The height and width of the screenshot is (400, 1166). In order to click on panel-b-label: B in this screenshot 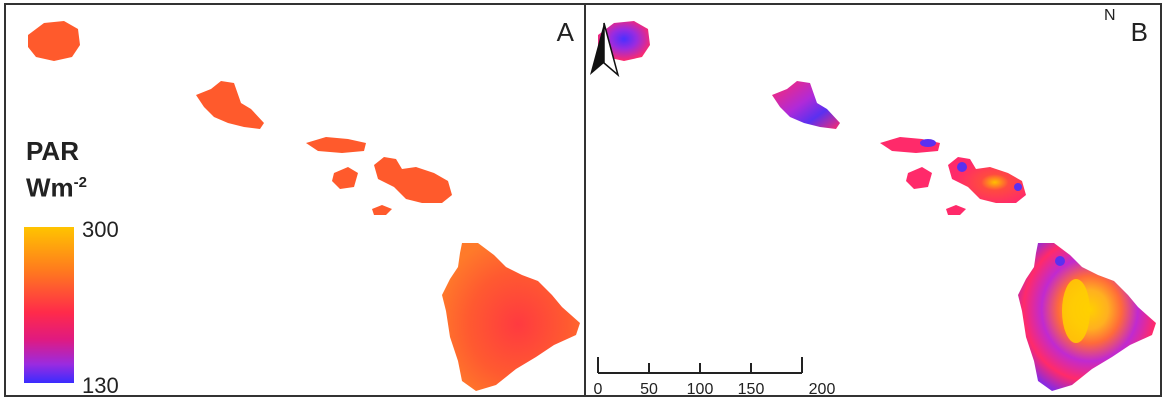, I will do `click(1139, 32)`.